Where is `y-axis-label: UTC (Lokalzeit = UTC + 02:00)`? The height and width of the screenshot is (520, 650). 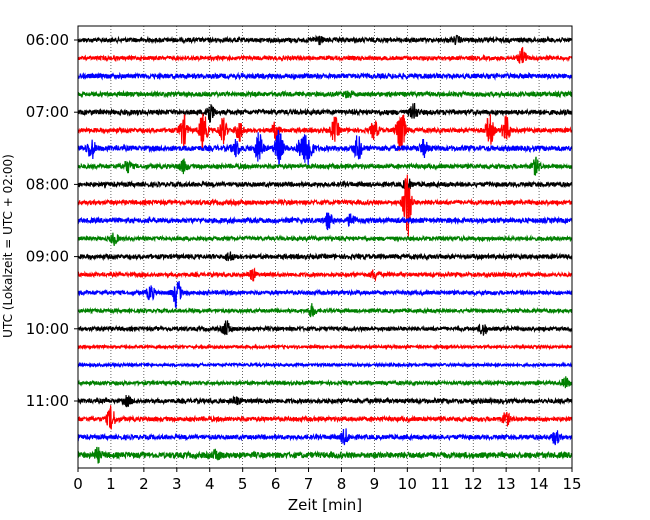
y-axis-label: UTC (Lokalzeit = UTC + 02:00) is located at coordinates (8, 246).